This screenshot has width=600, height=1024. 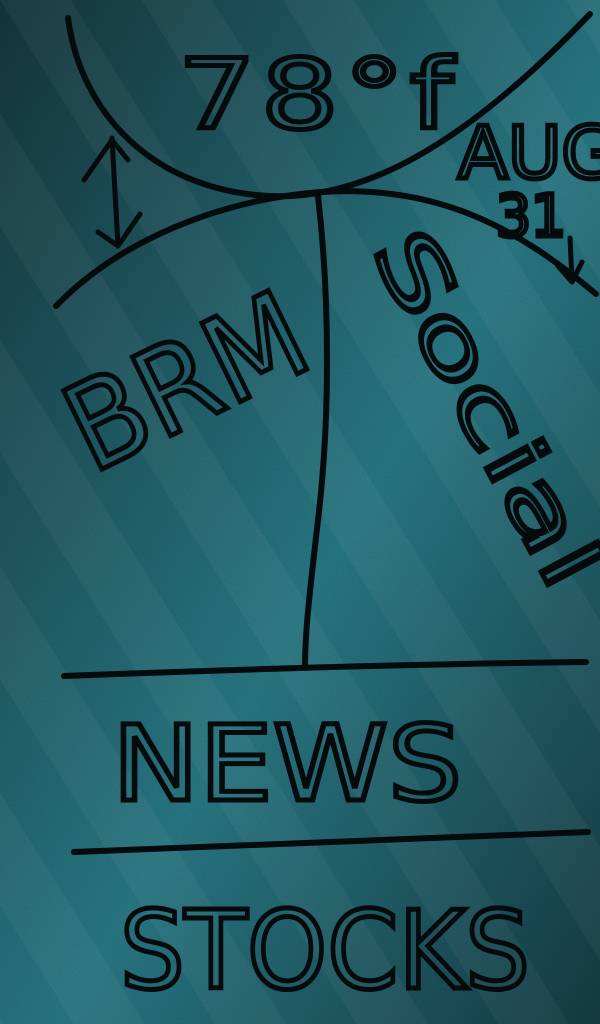 I want to click on right-arrow-icon, so click(x=570, y=260).